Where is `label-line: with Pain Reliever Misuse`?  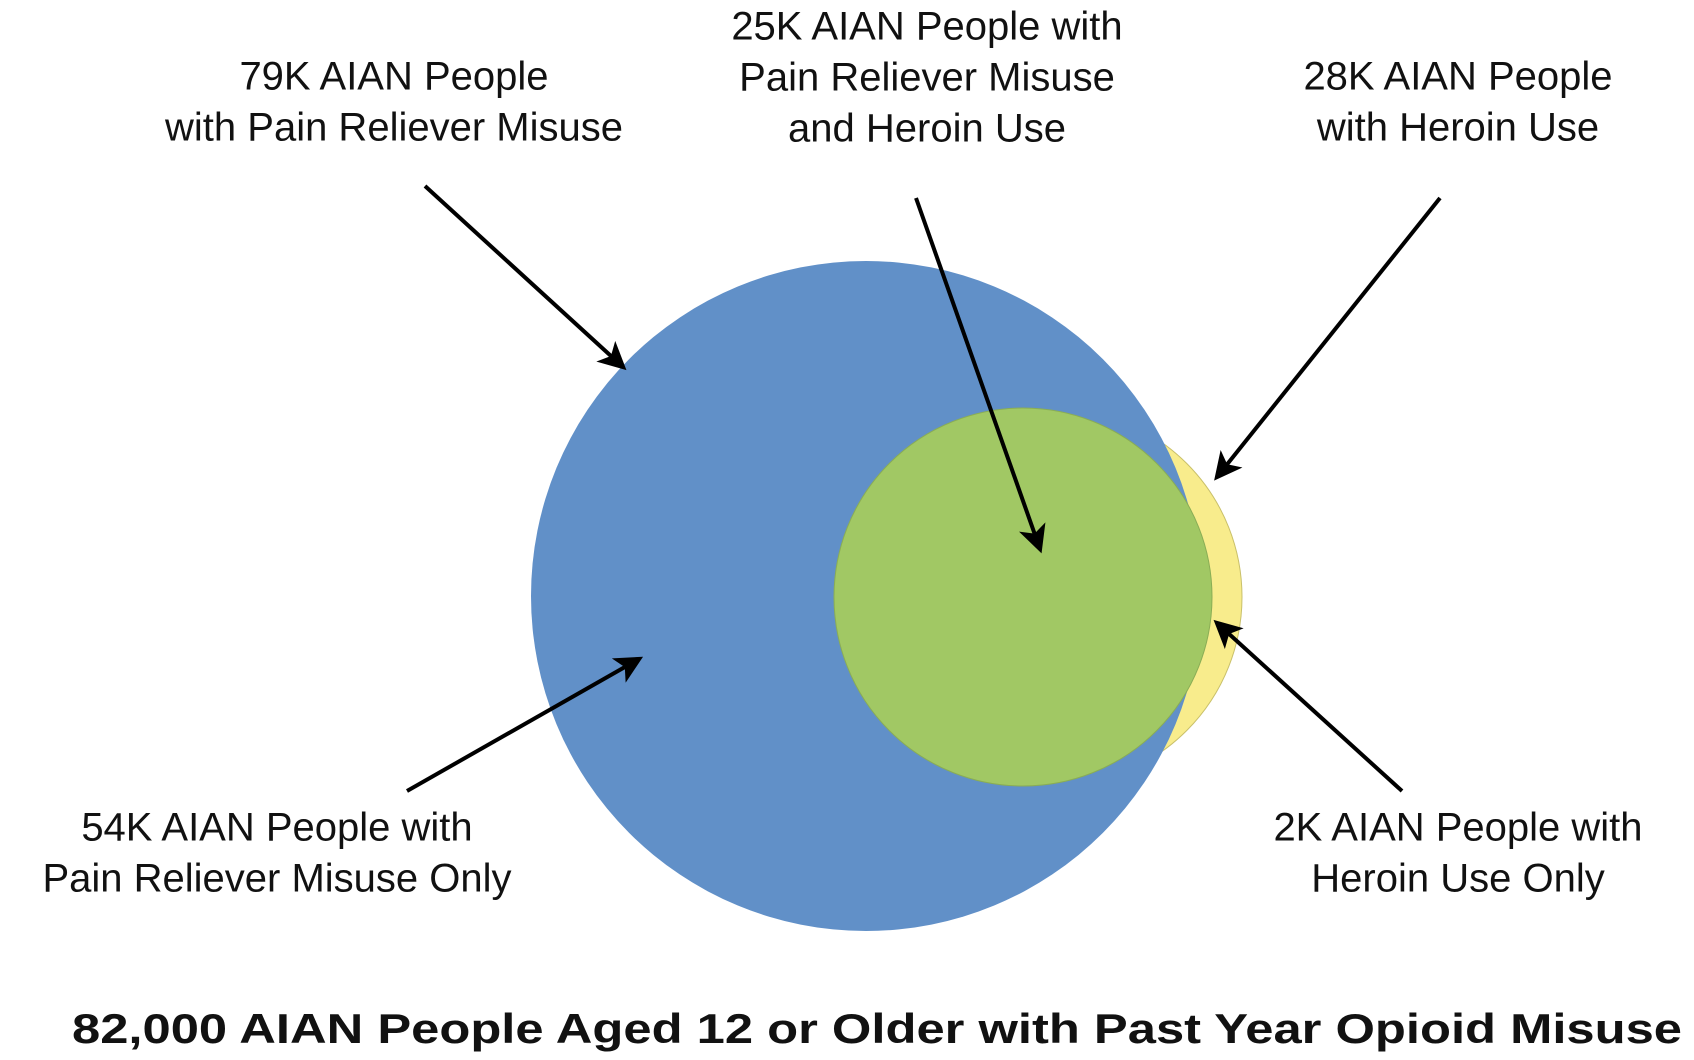
label-line: with Pain Reliever Misuse is located at coordinates (393, 128).